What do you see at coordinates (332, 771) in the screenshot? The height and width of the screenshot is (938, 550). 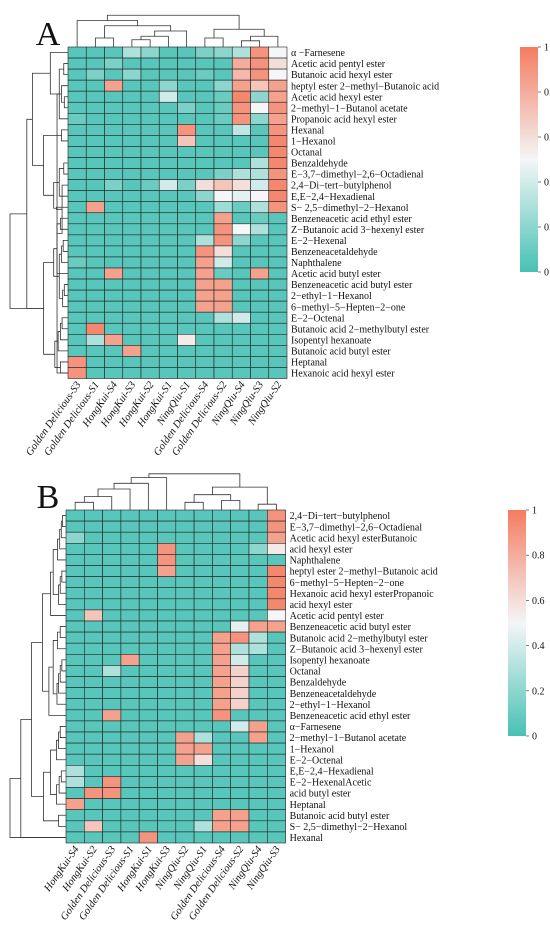 I see `row-label: E,E−2,4−Hexadienal` at bounding box center [332, 771].